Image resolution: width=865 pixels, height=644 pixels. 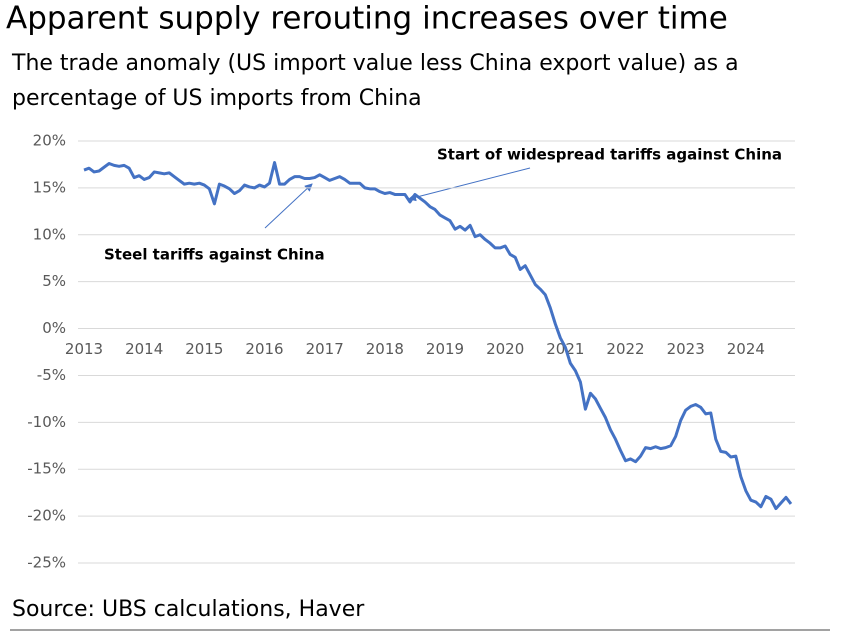 What do you see at coordinates (188, 609) in the screenshot?
I see `source: Source: UBS calculations, Haver` at bounding box center [188, 609].